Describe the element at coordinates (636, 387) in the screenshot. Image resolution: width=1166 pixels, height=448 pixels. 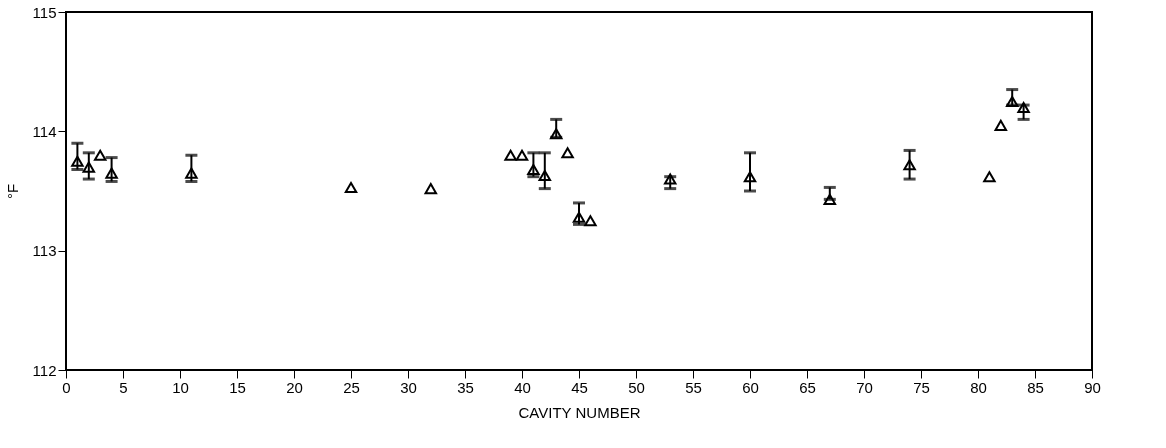
I see `x-tick-label: 50` at that location.